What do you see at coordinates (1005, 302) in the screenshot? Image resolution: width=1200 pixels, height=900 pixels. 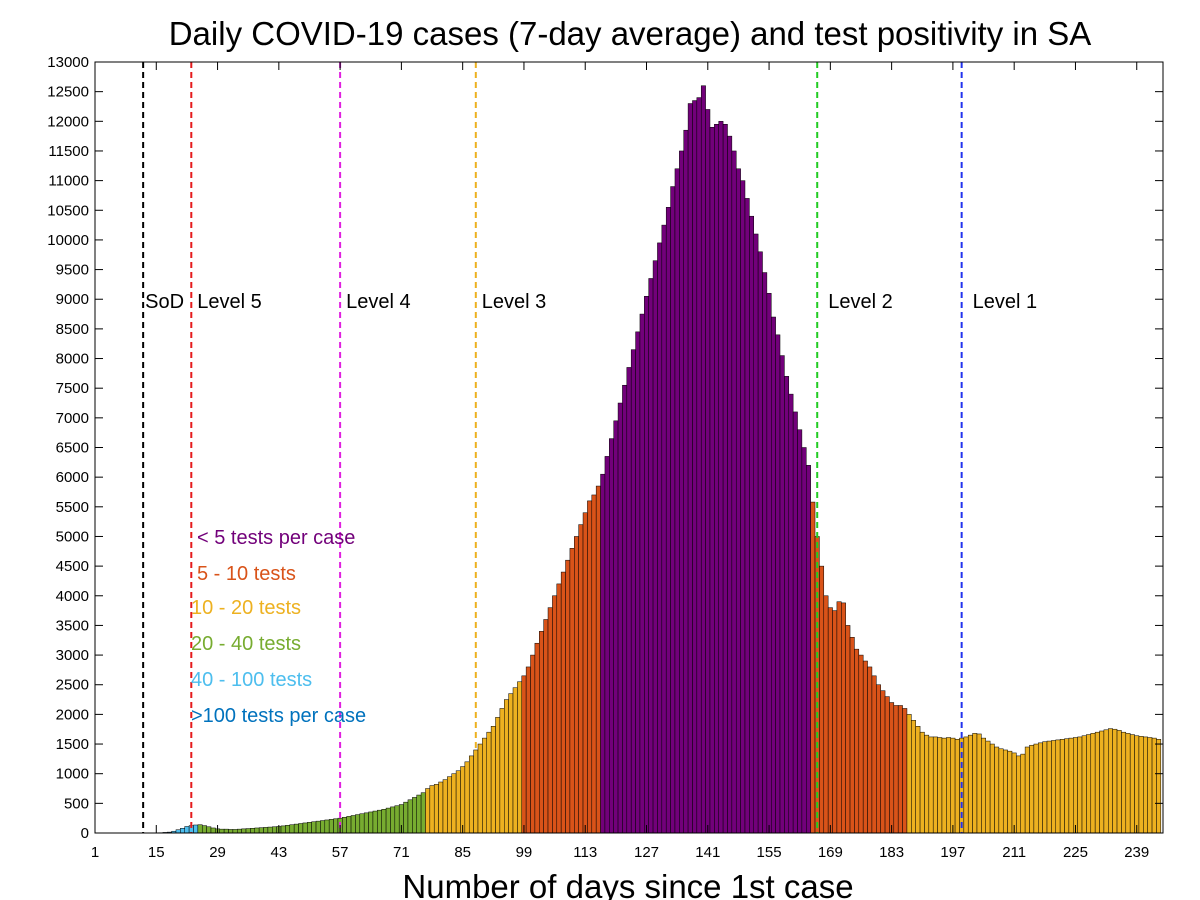 I see `level-label-level-1: Level 1` at bounding box center [1005, 302].